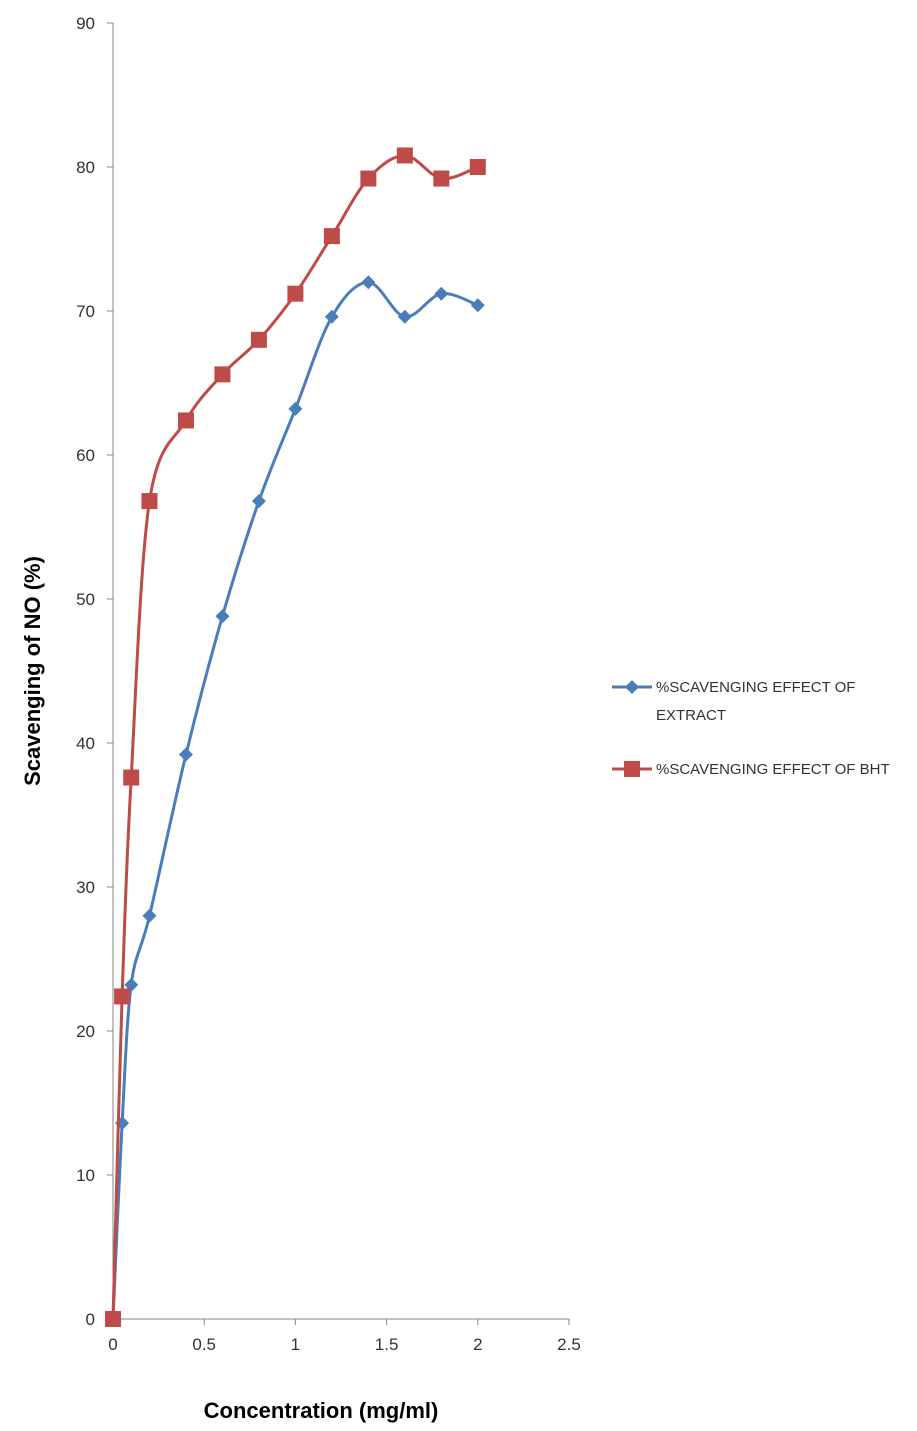 This screenshot has height=1431, width=917. I want to click on y-tick-label: 10, so click(85, 1175).